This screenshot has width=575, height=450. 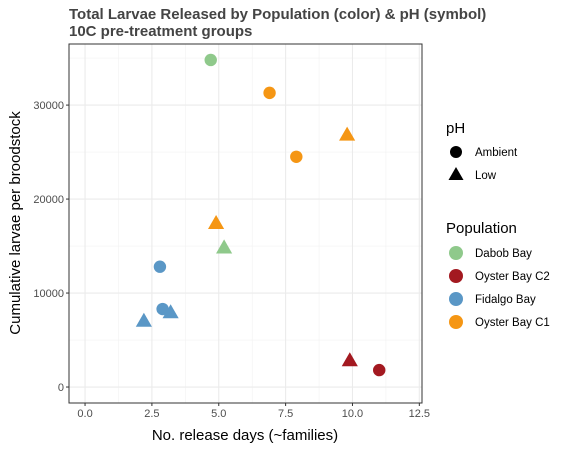 What do you see at coordinates (456, 276) in the screenshot?
I see `legend-key-oyster-bay-c2` at bounding box center [456, 276].